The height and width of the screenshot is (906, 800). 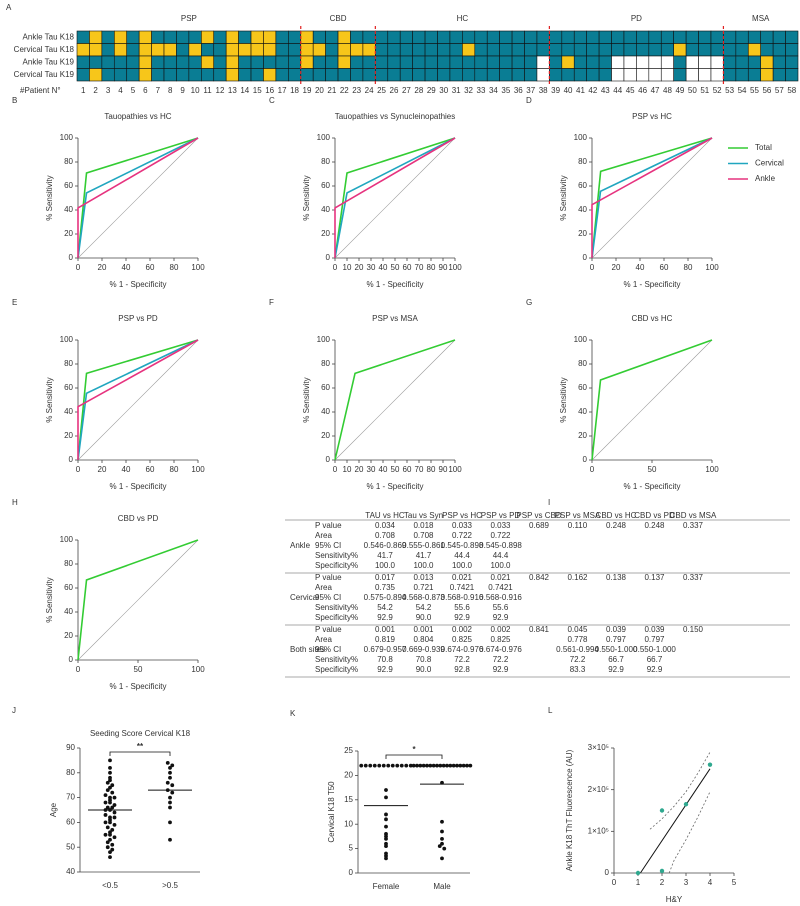 What do you see at coordinates (40, 90) in the screenshot?
I see `x-axis-label: #Patient N°` at bounding box center [40, 90].